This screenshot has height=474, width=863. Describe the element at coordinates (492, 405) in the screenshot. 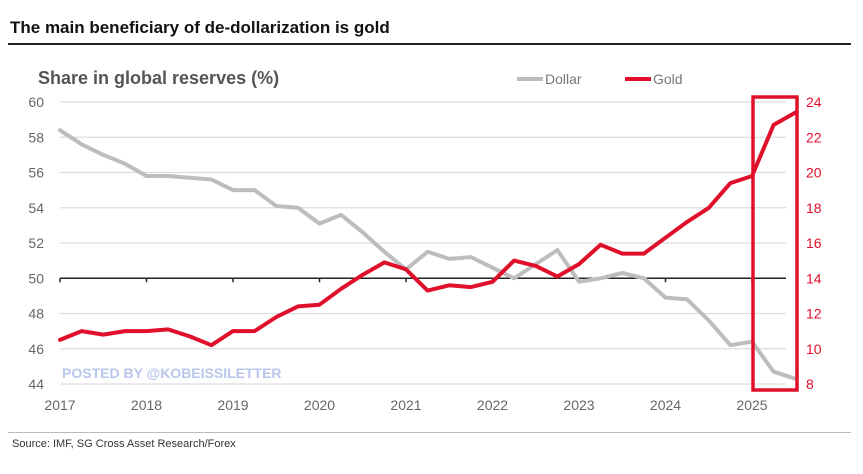

I see `x-tick-label: 2022` at that location.